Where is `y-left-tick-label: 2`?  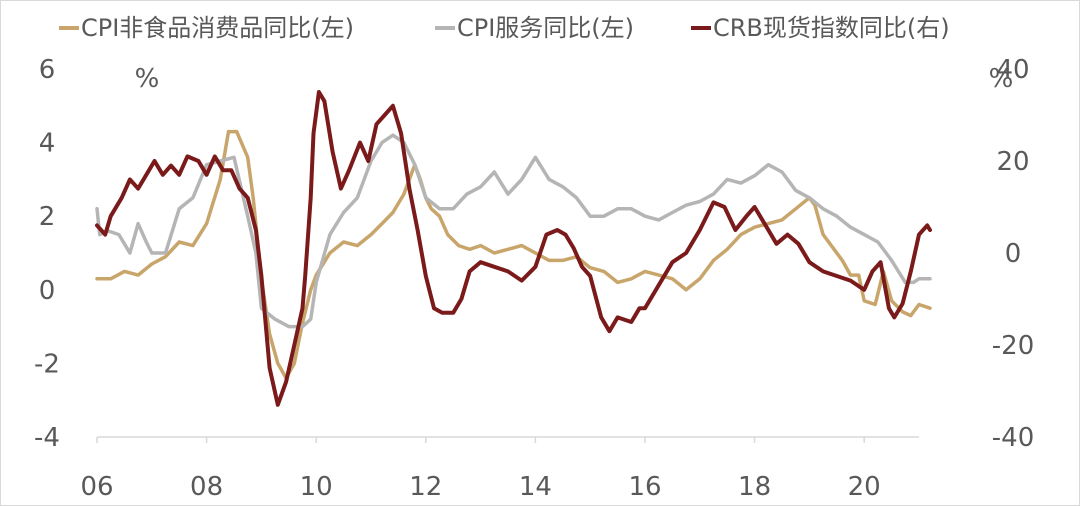
y-left-tick-label: 2 is located at coordinates (47, 217).